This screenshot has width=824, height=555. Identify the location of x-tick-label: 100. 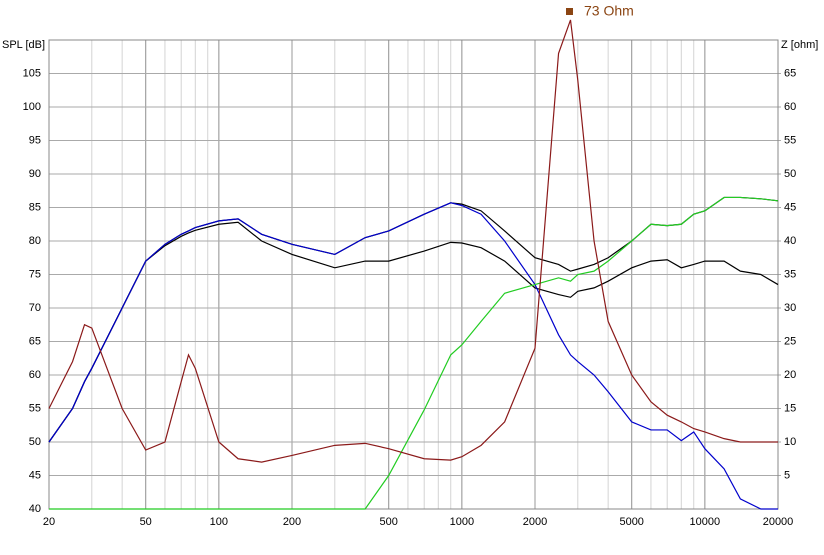
(219, 522).